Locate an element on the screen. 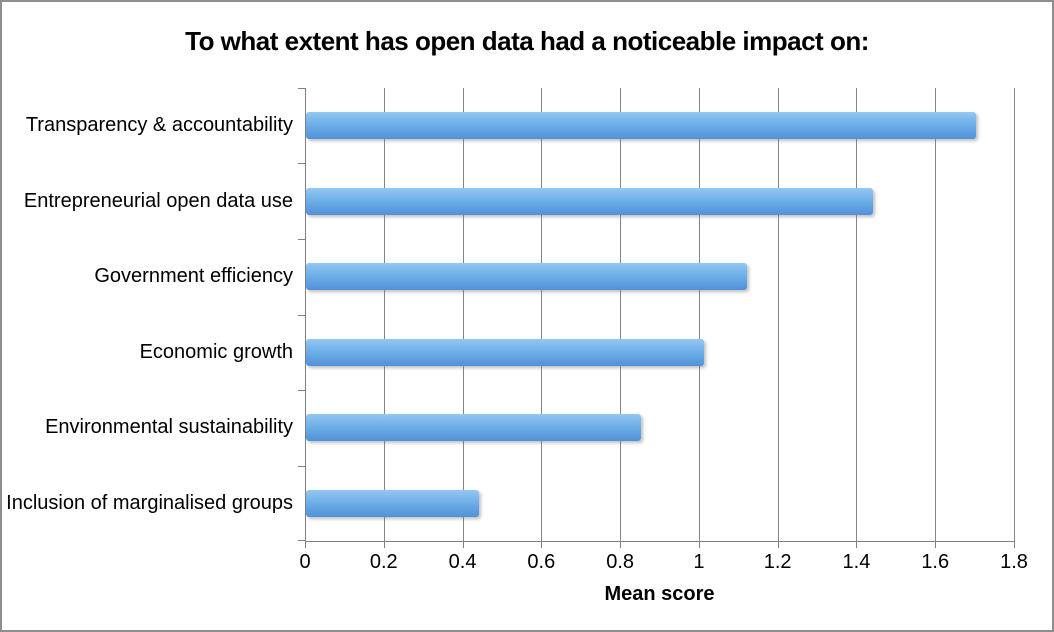  category-label-text: Transparency & accountability is located at coordinates (159, 125).